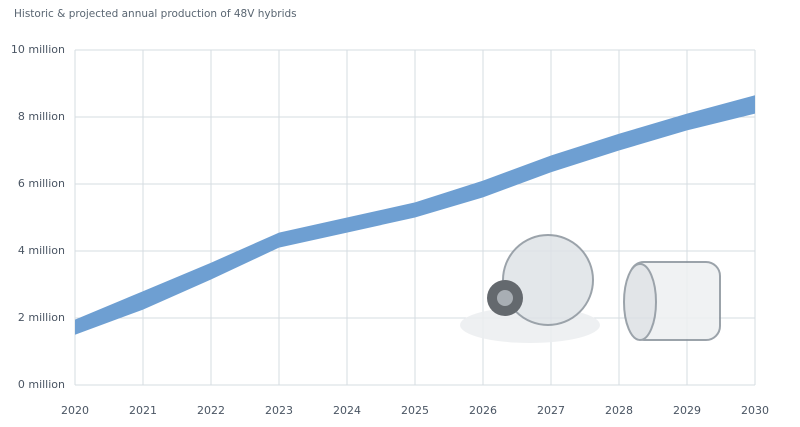 The height and width of the screenshot is (427, 800). What do you see at coordinates (41, 250) in the screenshot?
I see `y-tick-label: 4 million` at bounding box center [41, 250].